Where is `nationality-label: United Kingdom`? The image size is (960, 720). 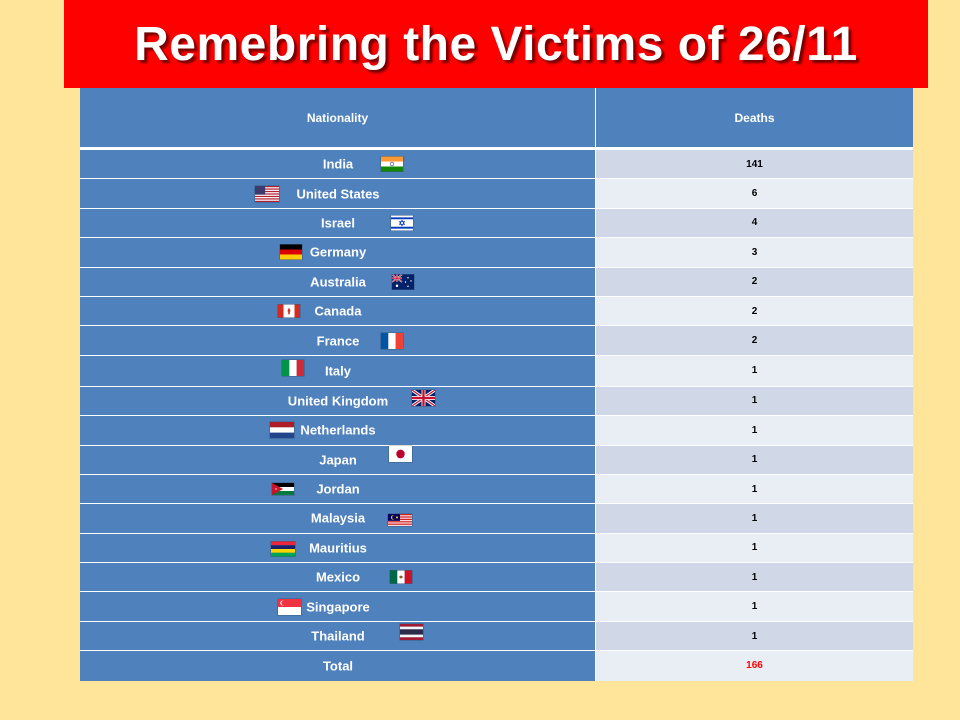 nationality-label: United Kingdom is located at coordinates (338, 401).